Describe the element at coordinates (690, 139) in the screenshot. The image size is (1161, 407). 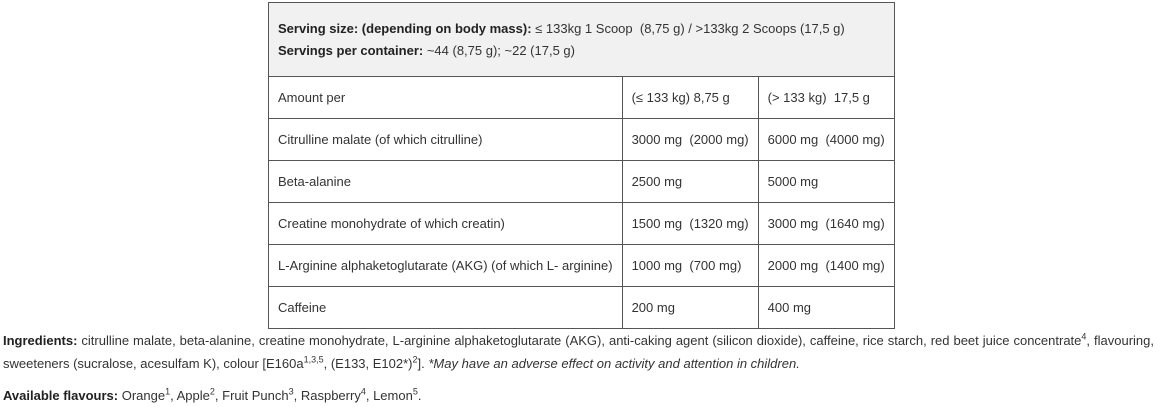
I see `table-cell: 3000 mg (2000 mg)` at that location.